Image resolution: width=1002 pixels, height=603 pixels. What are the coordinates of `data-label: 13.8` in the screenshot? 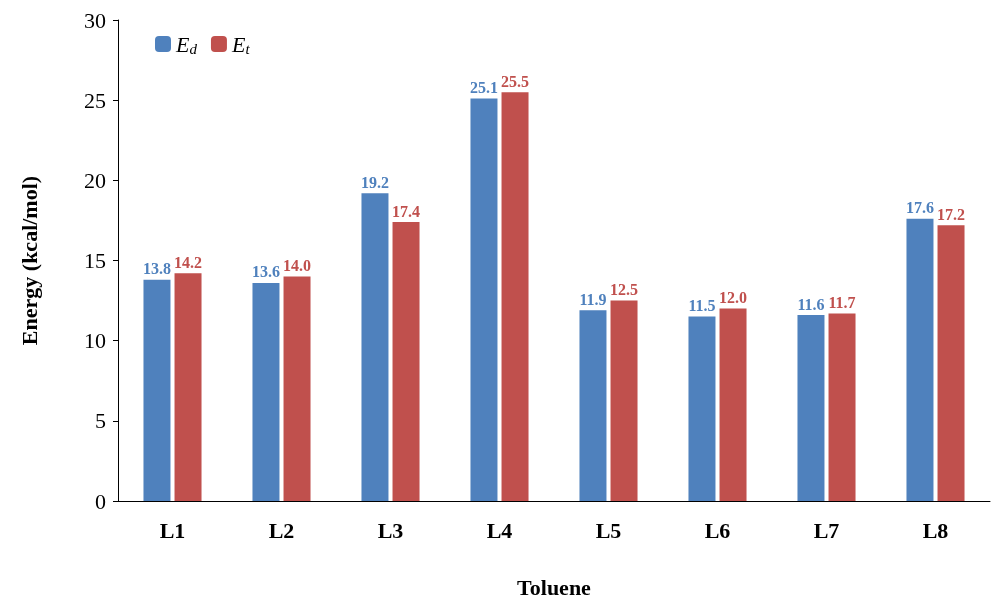 It's located at (156, 269).